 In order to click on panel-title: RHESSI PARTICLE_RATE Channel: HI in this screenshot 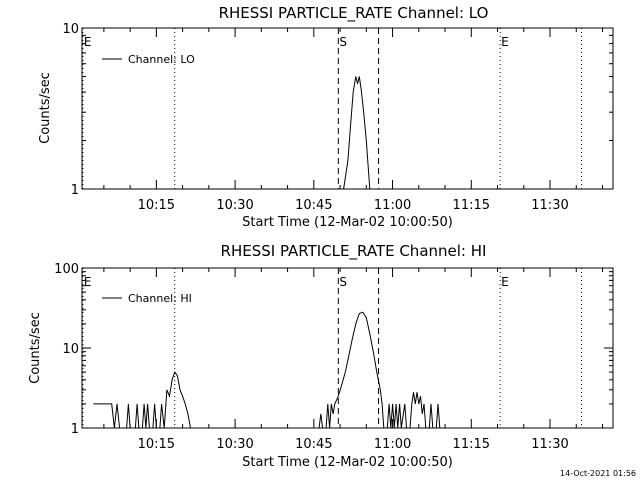, I will do `click(354, 251)`.